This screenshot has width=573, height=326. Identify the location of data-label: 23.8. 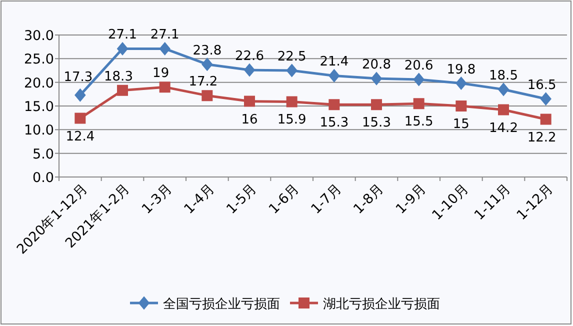
(207, 50).